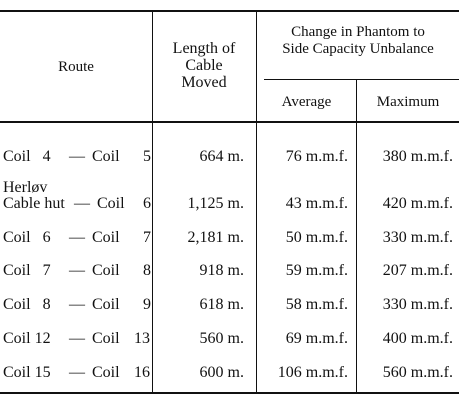  I want to click on average-unbalance: 43 m.m.f., so click(316, 203).